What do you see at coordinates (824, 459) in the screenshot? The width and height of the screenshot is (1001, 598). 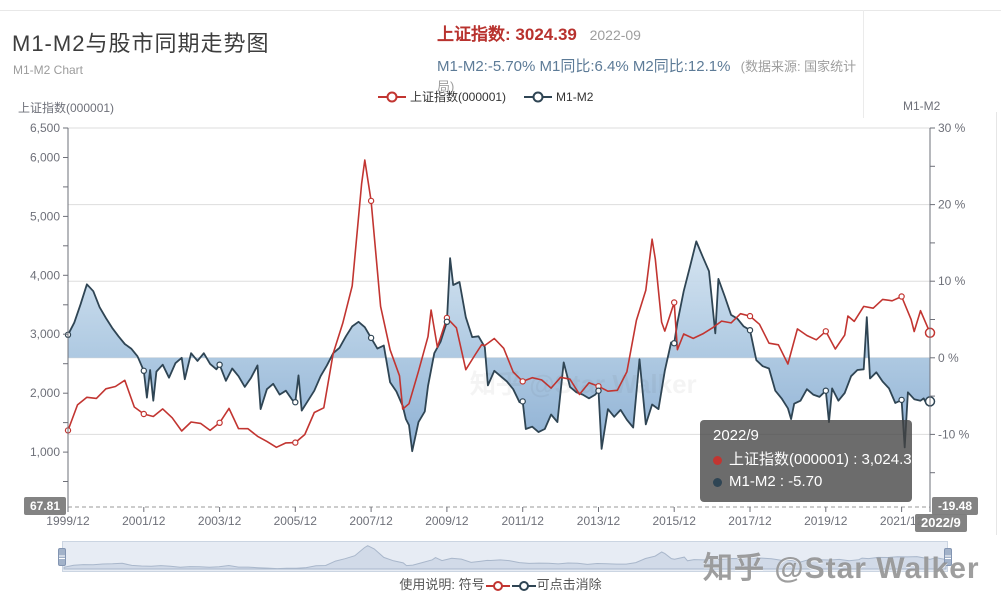 I see `tooltip-row-text: 上证指数(000001) : 3,024.39` at bounding box center [824, 459].